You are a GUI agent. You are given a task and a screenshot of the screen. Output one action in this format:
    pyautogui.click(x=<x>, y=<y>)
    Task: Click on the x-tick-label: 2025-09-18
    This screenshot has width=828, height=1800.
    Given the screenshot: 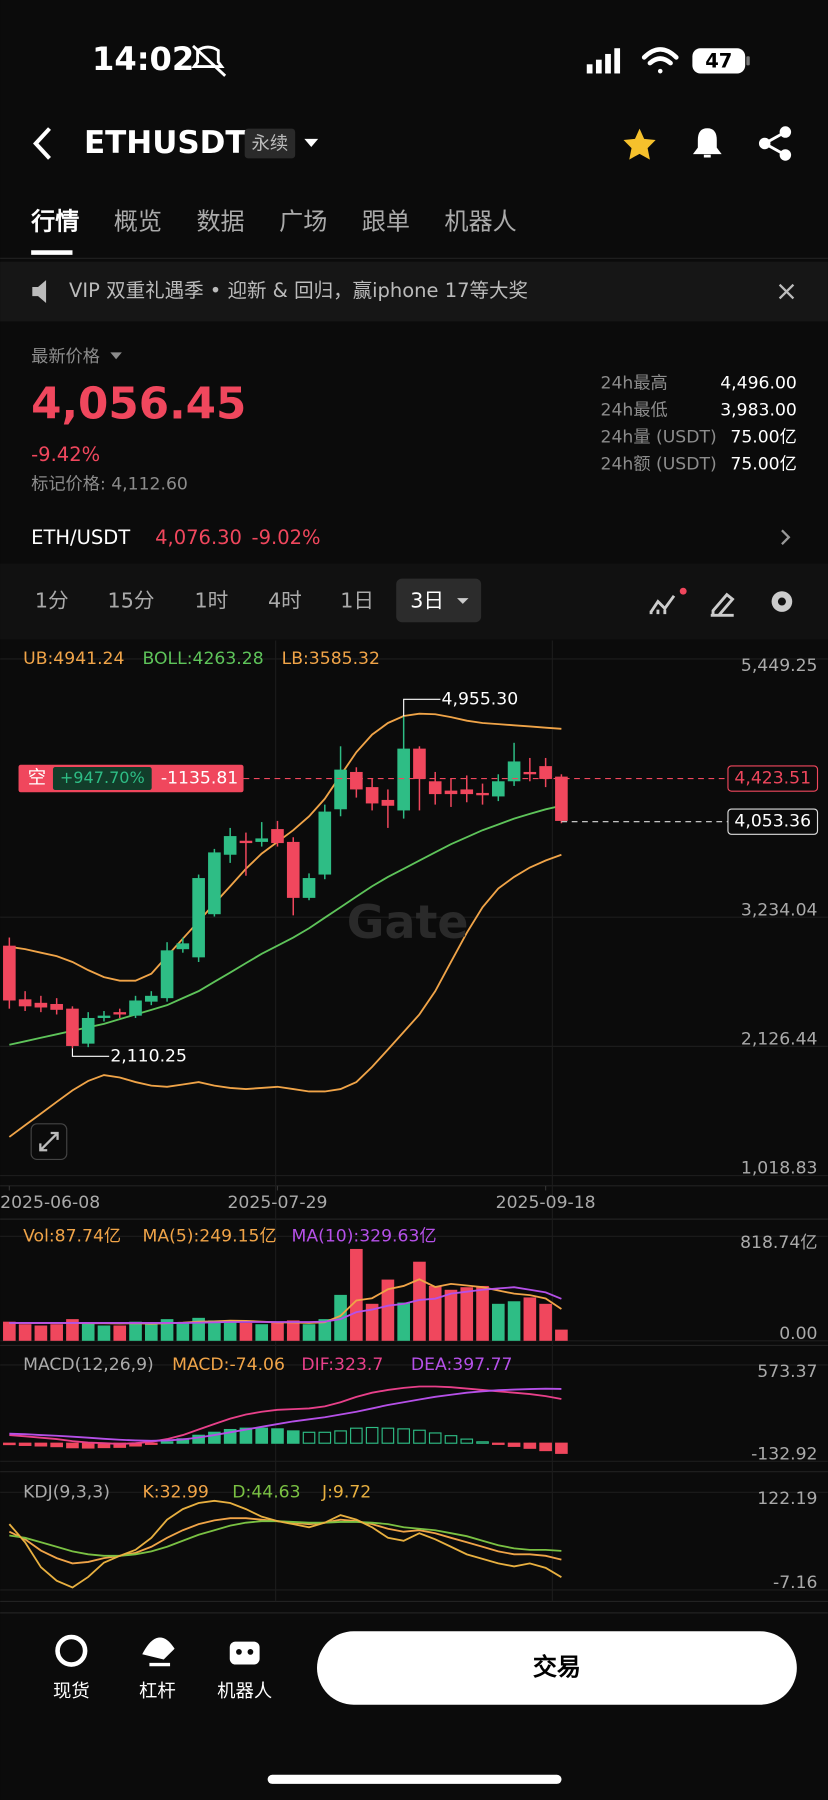 What is the action you would take?
    pyautogui.click(x=546, y=1203)
    